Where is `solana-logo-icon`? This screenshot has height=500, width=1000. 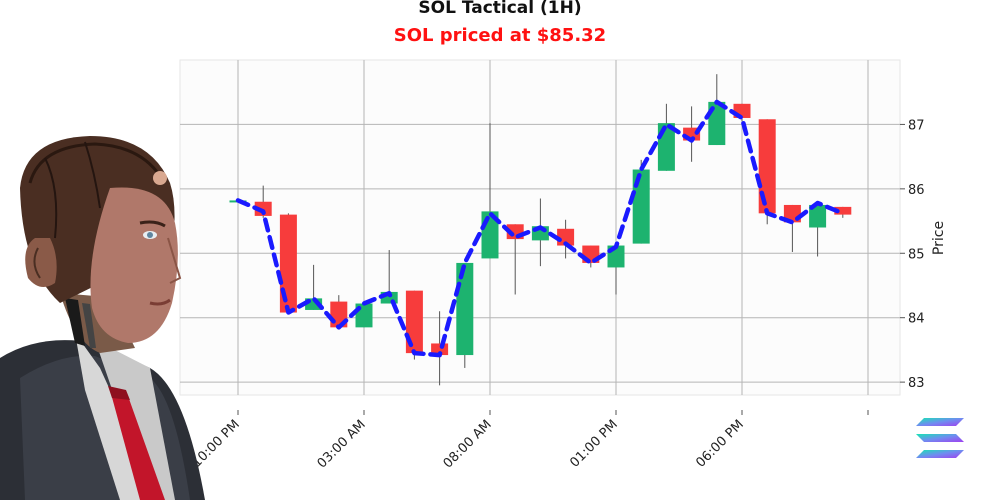 solana-logo-icon is located at coordinates (940, 438).